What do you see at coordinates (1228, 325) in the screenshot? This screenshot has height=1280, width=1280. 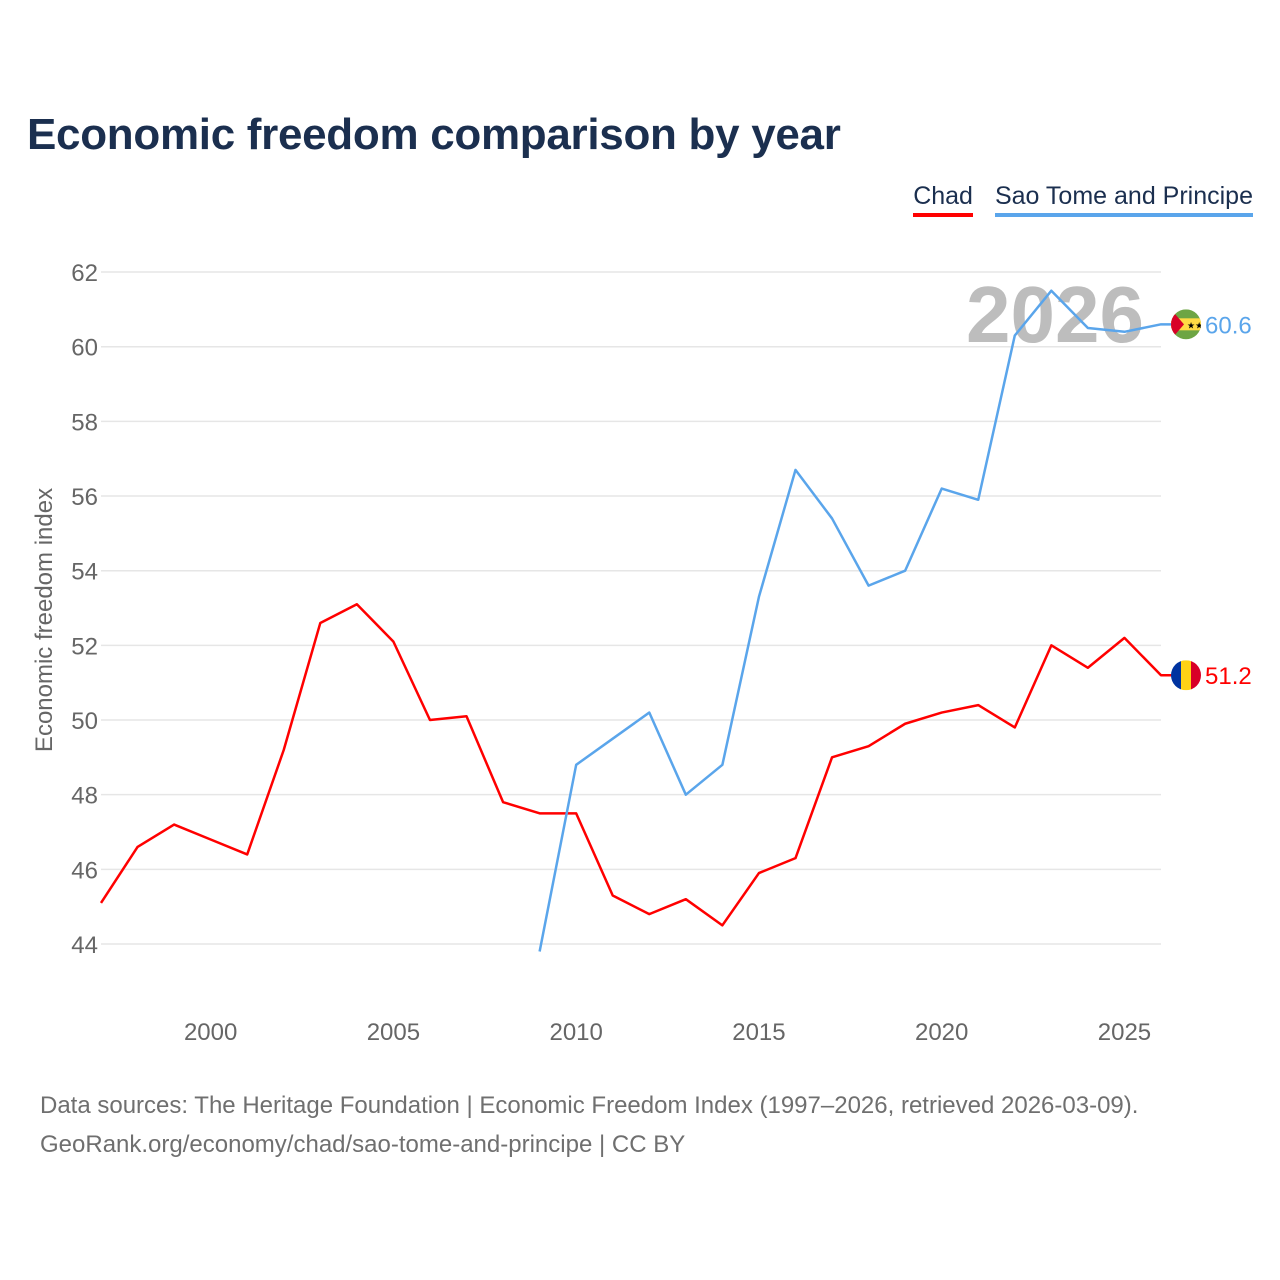 I see `end-value-label-1: 60.6` at bounding box center [1228, 325].